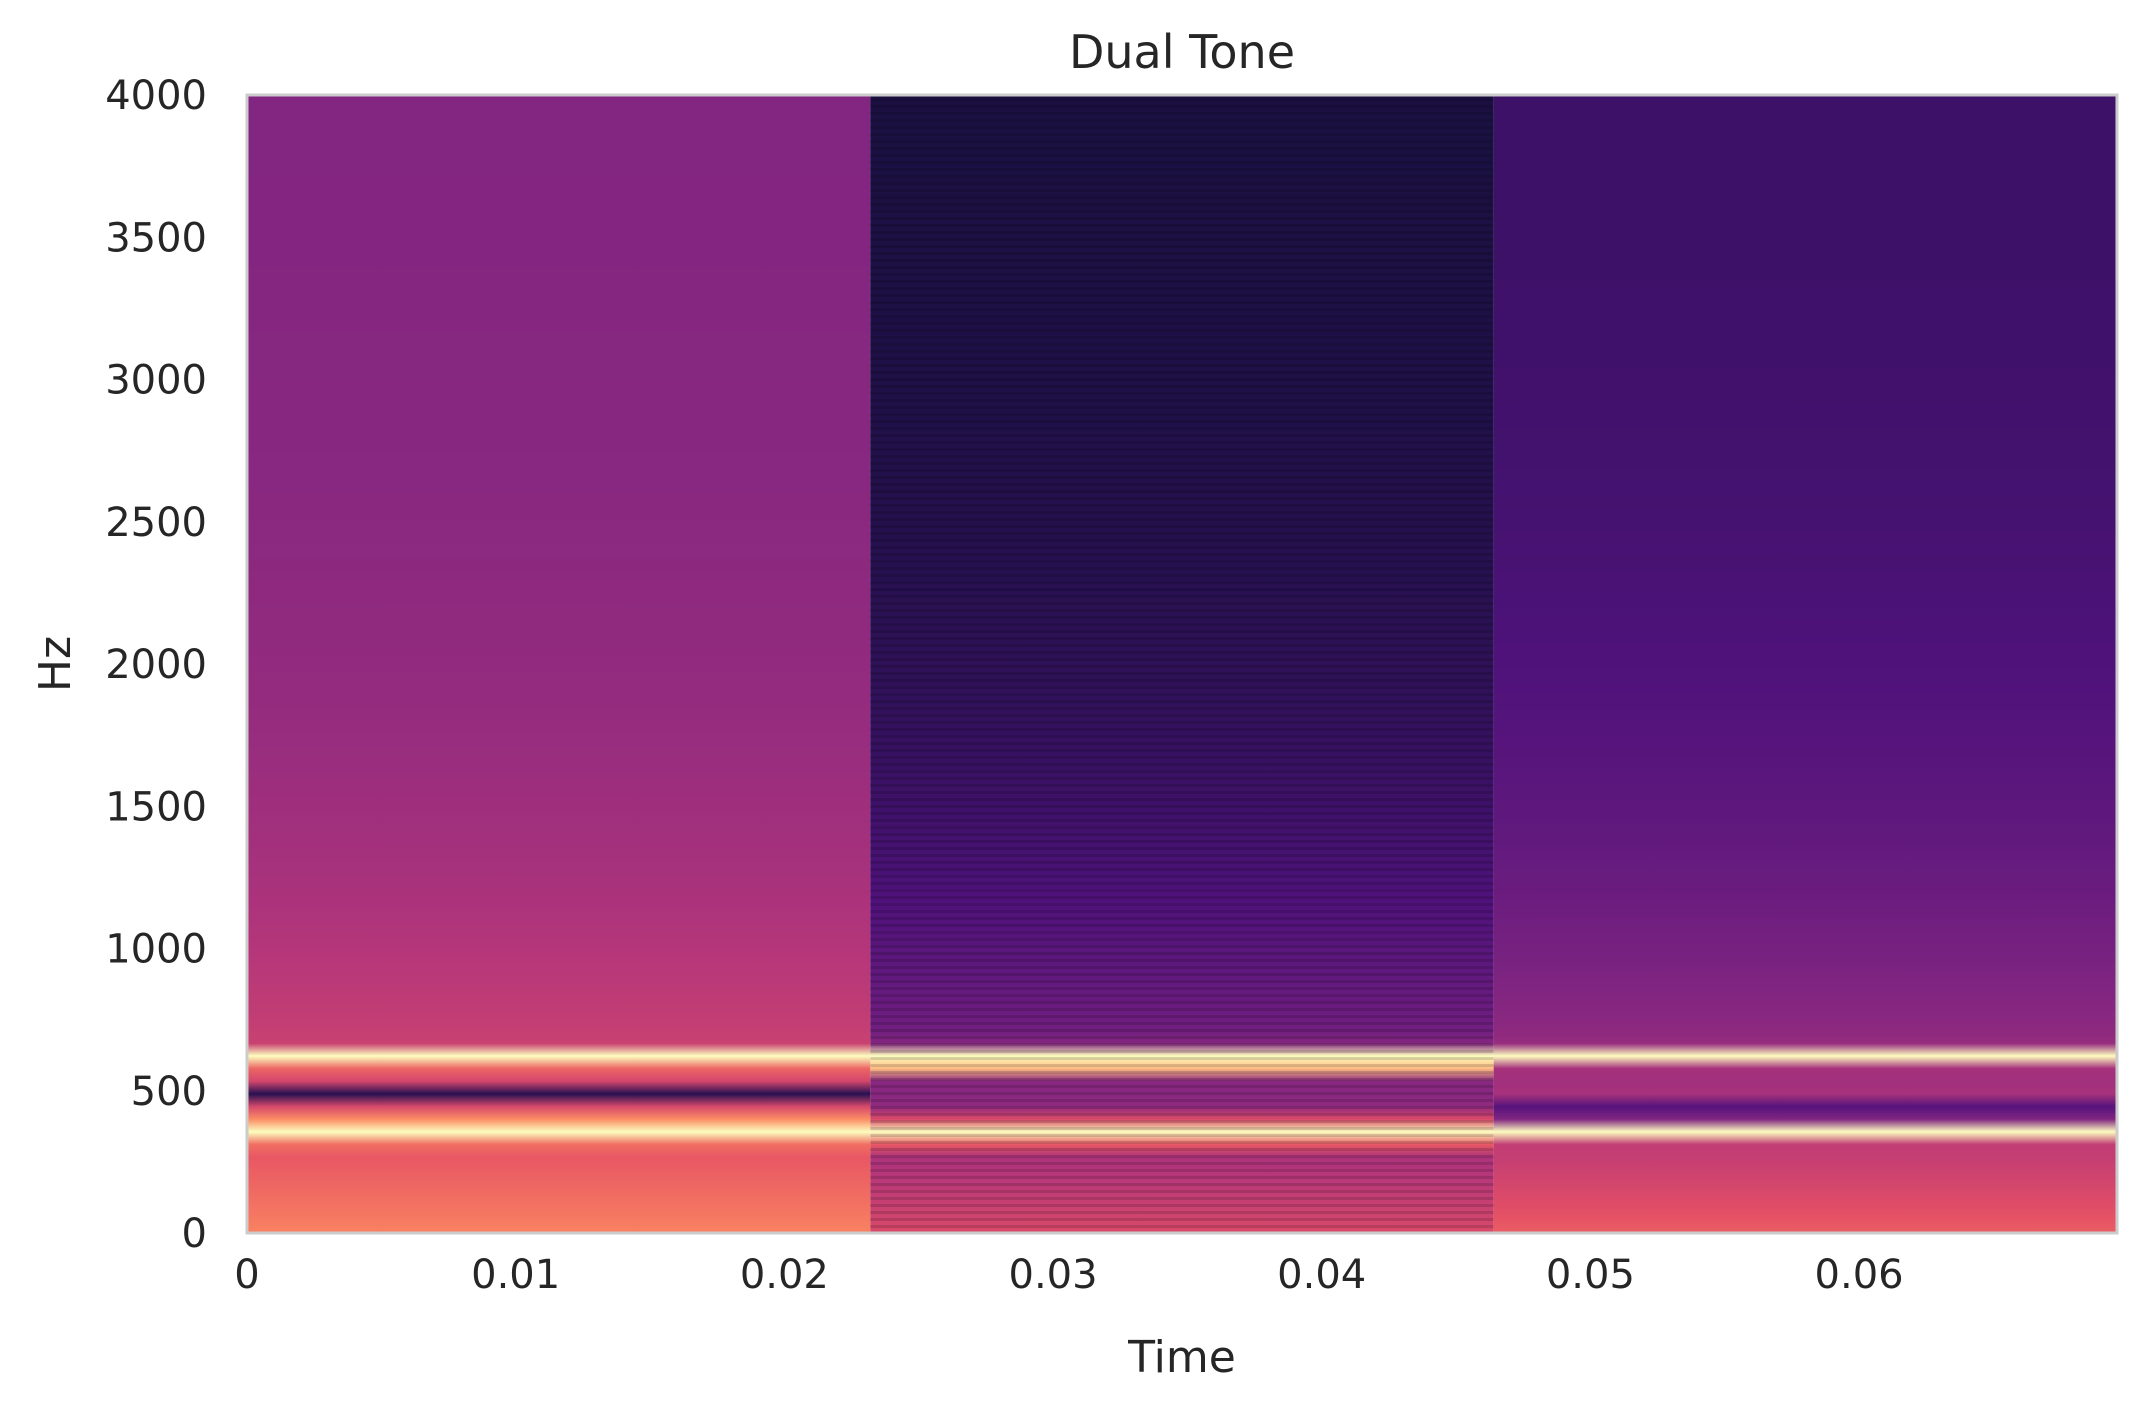 This screenshot has width=2135, height=1403. What do you see at coordinates (1590, 1275) in the screenshot?
I see `x-tick-label: 0.05` at bounding box center [1590, 1275].